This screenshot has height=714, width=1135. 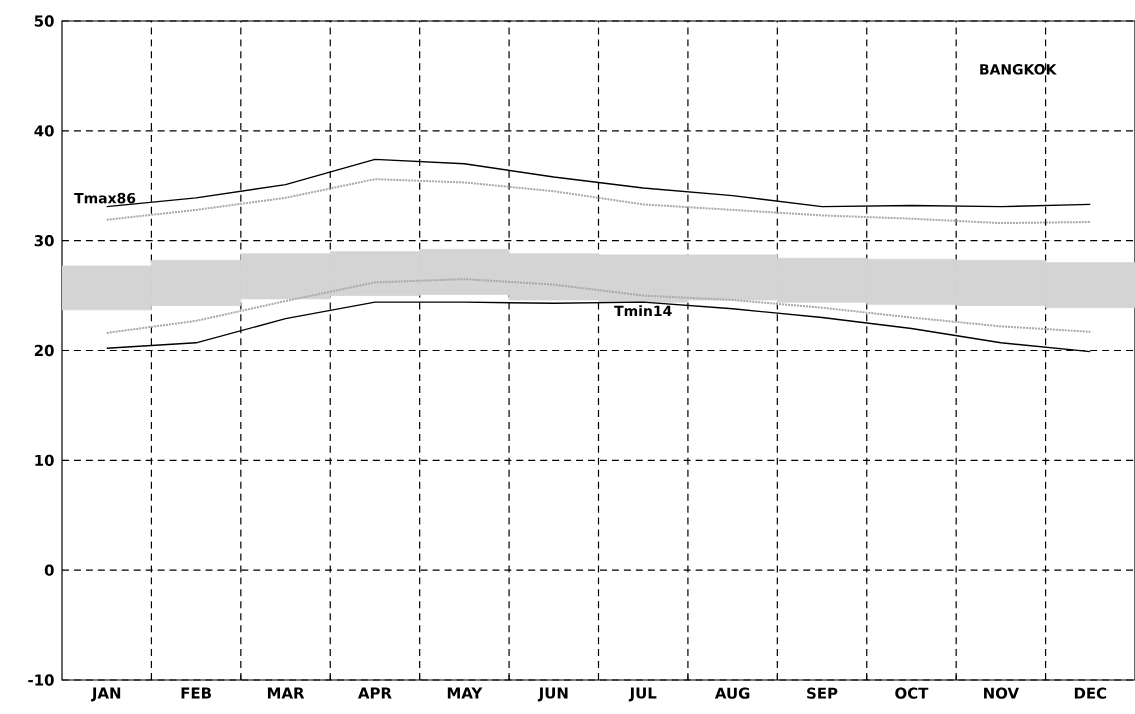 I want to click on y-tick-label: 30, so click(x=44, y=241).